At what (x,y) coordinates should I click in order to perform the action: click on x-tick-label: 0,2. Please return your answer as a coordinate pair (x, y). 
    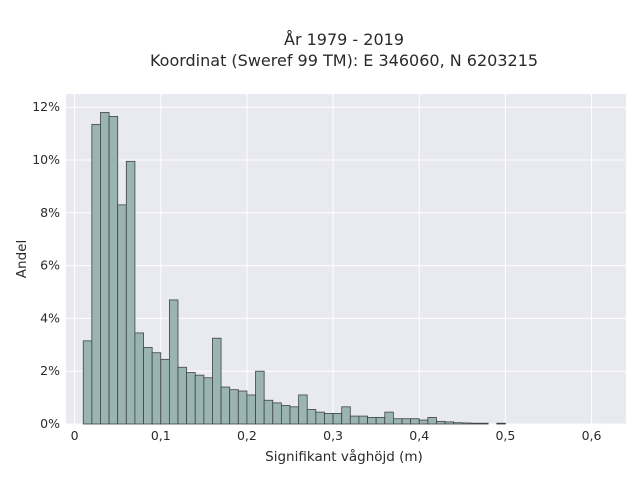
    Looking at the image, I should click on (247, 435).